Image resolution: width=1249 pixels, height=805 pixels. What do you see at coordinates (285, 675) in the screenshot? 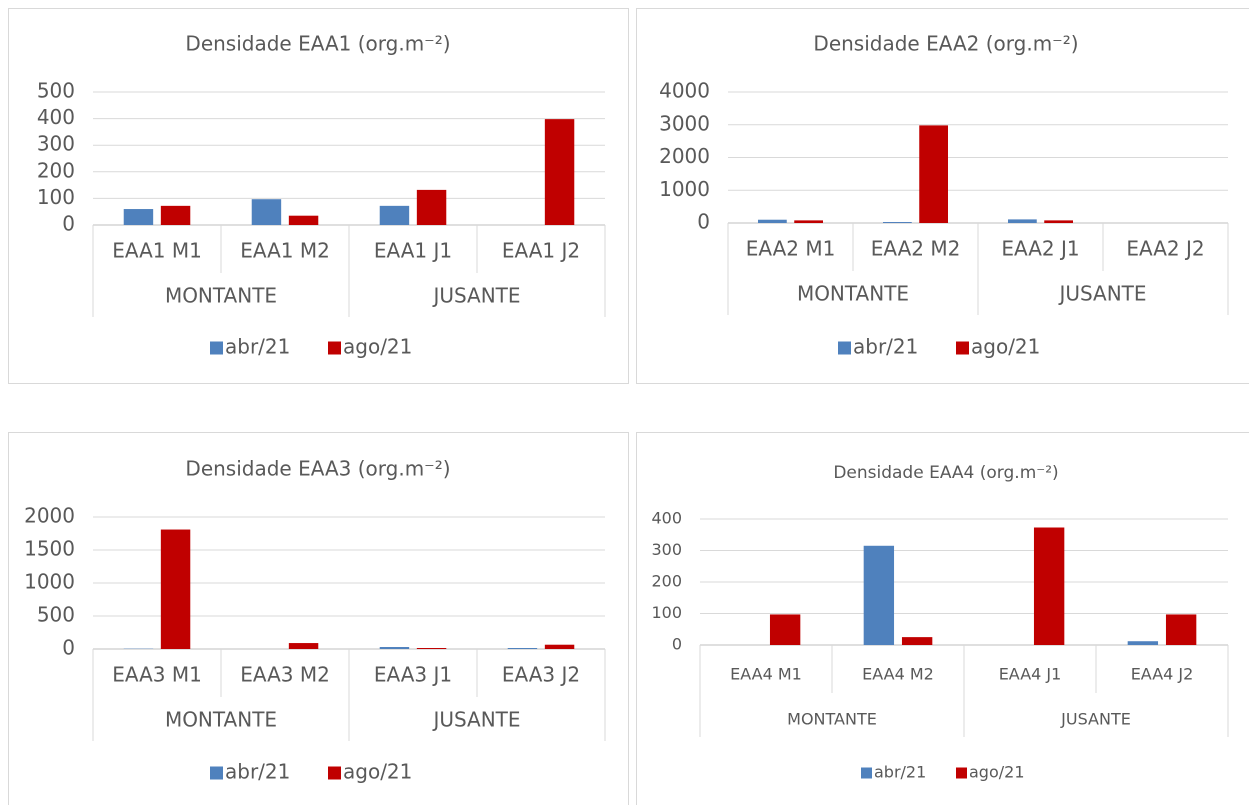
I see `x-tick-label: EAA3 M2` at bounding box center [285, 675].